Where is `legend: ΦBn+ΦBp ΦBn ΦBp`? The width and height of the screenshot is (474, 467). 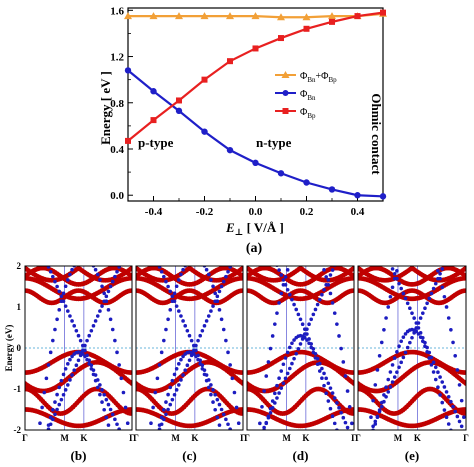
legend: ΦBn+ΦBp ΦBn ΦBp is located at coordinates (307, 92).